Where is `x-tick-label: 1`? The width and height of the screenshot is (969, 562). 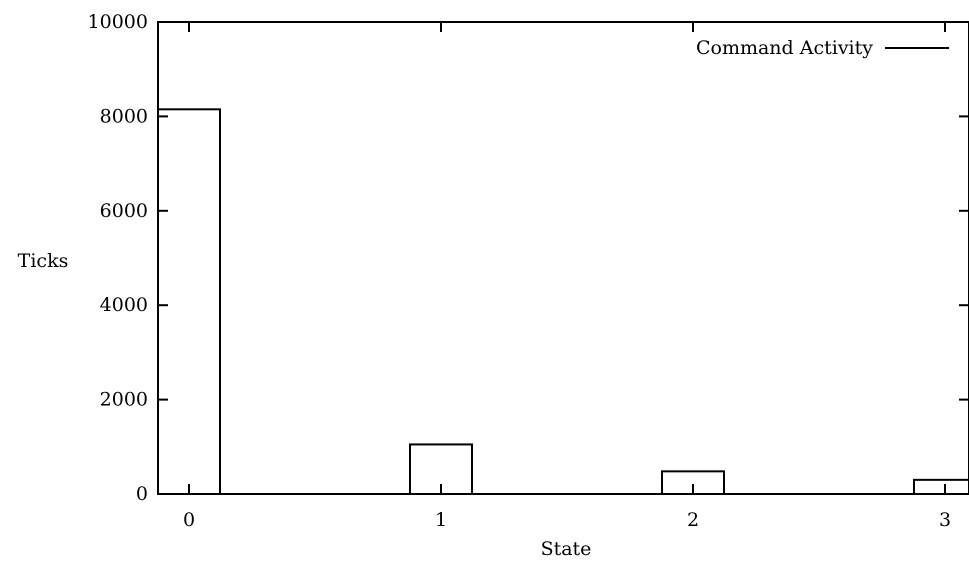
x-tick-label: 1 is located at coordinates (441, 520).